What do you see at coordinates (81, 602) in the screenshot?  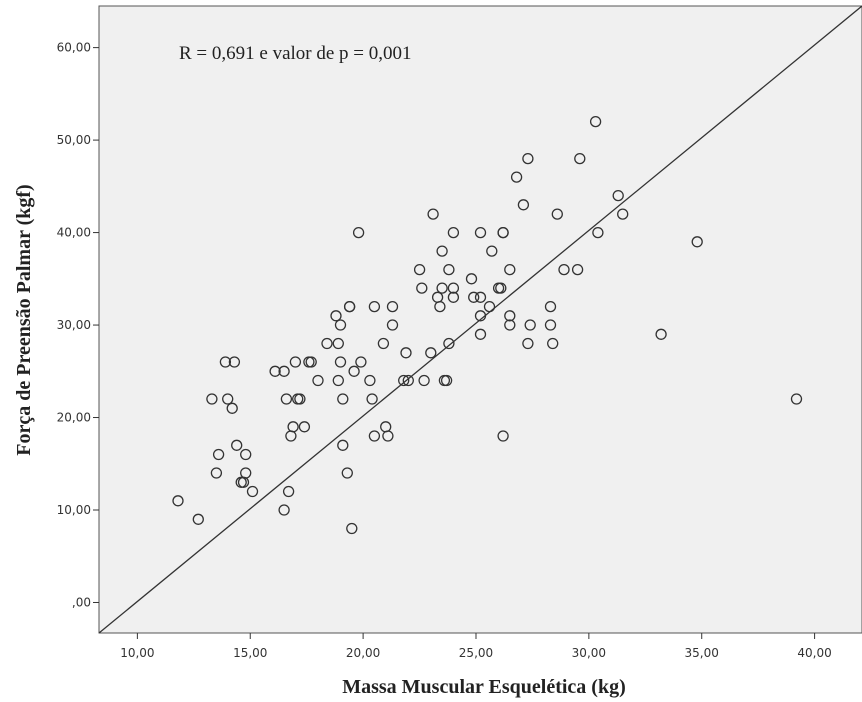 I see `y-tick-label: ,00` at bounding box center [81, 602].